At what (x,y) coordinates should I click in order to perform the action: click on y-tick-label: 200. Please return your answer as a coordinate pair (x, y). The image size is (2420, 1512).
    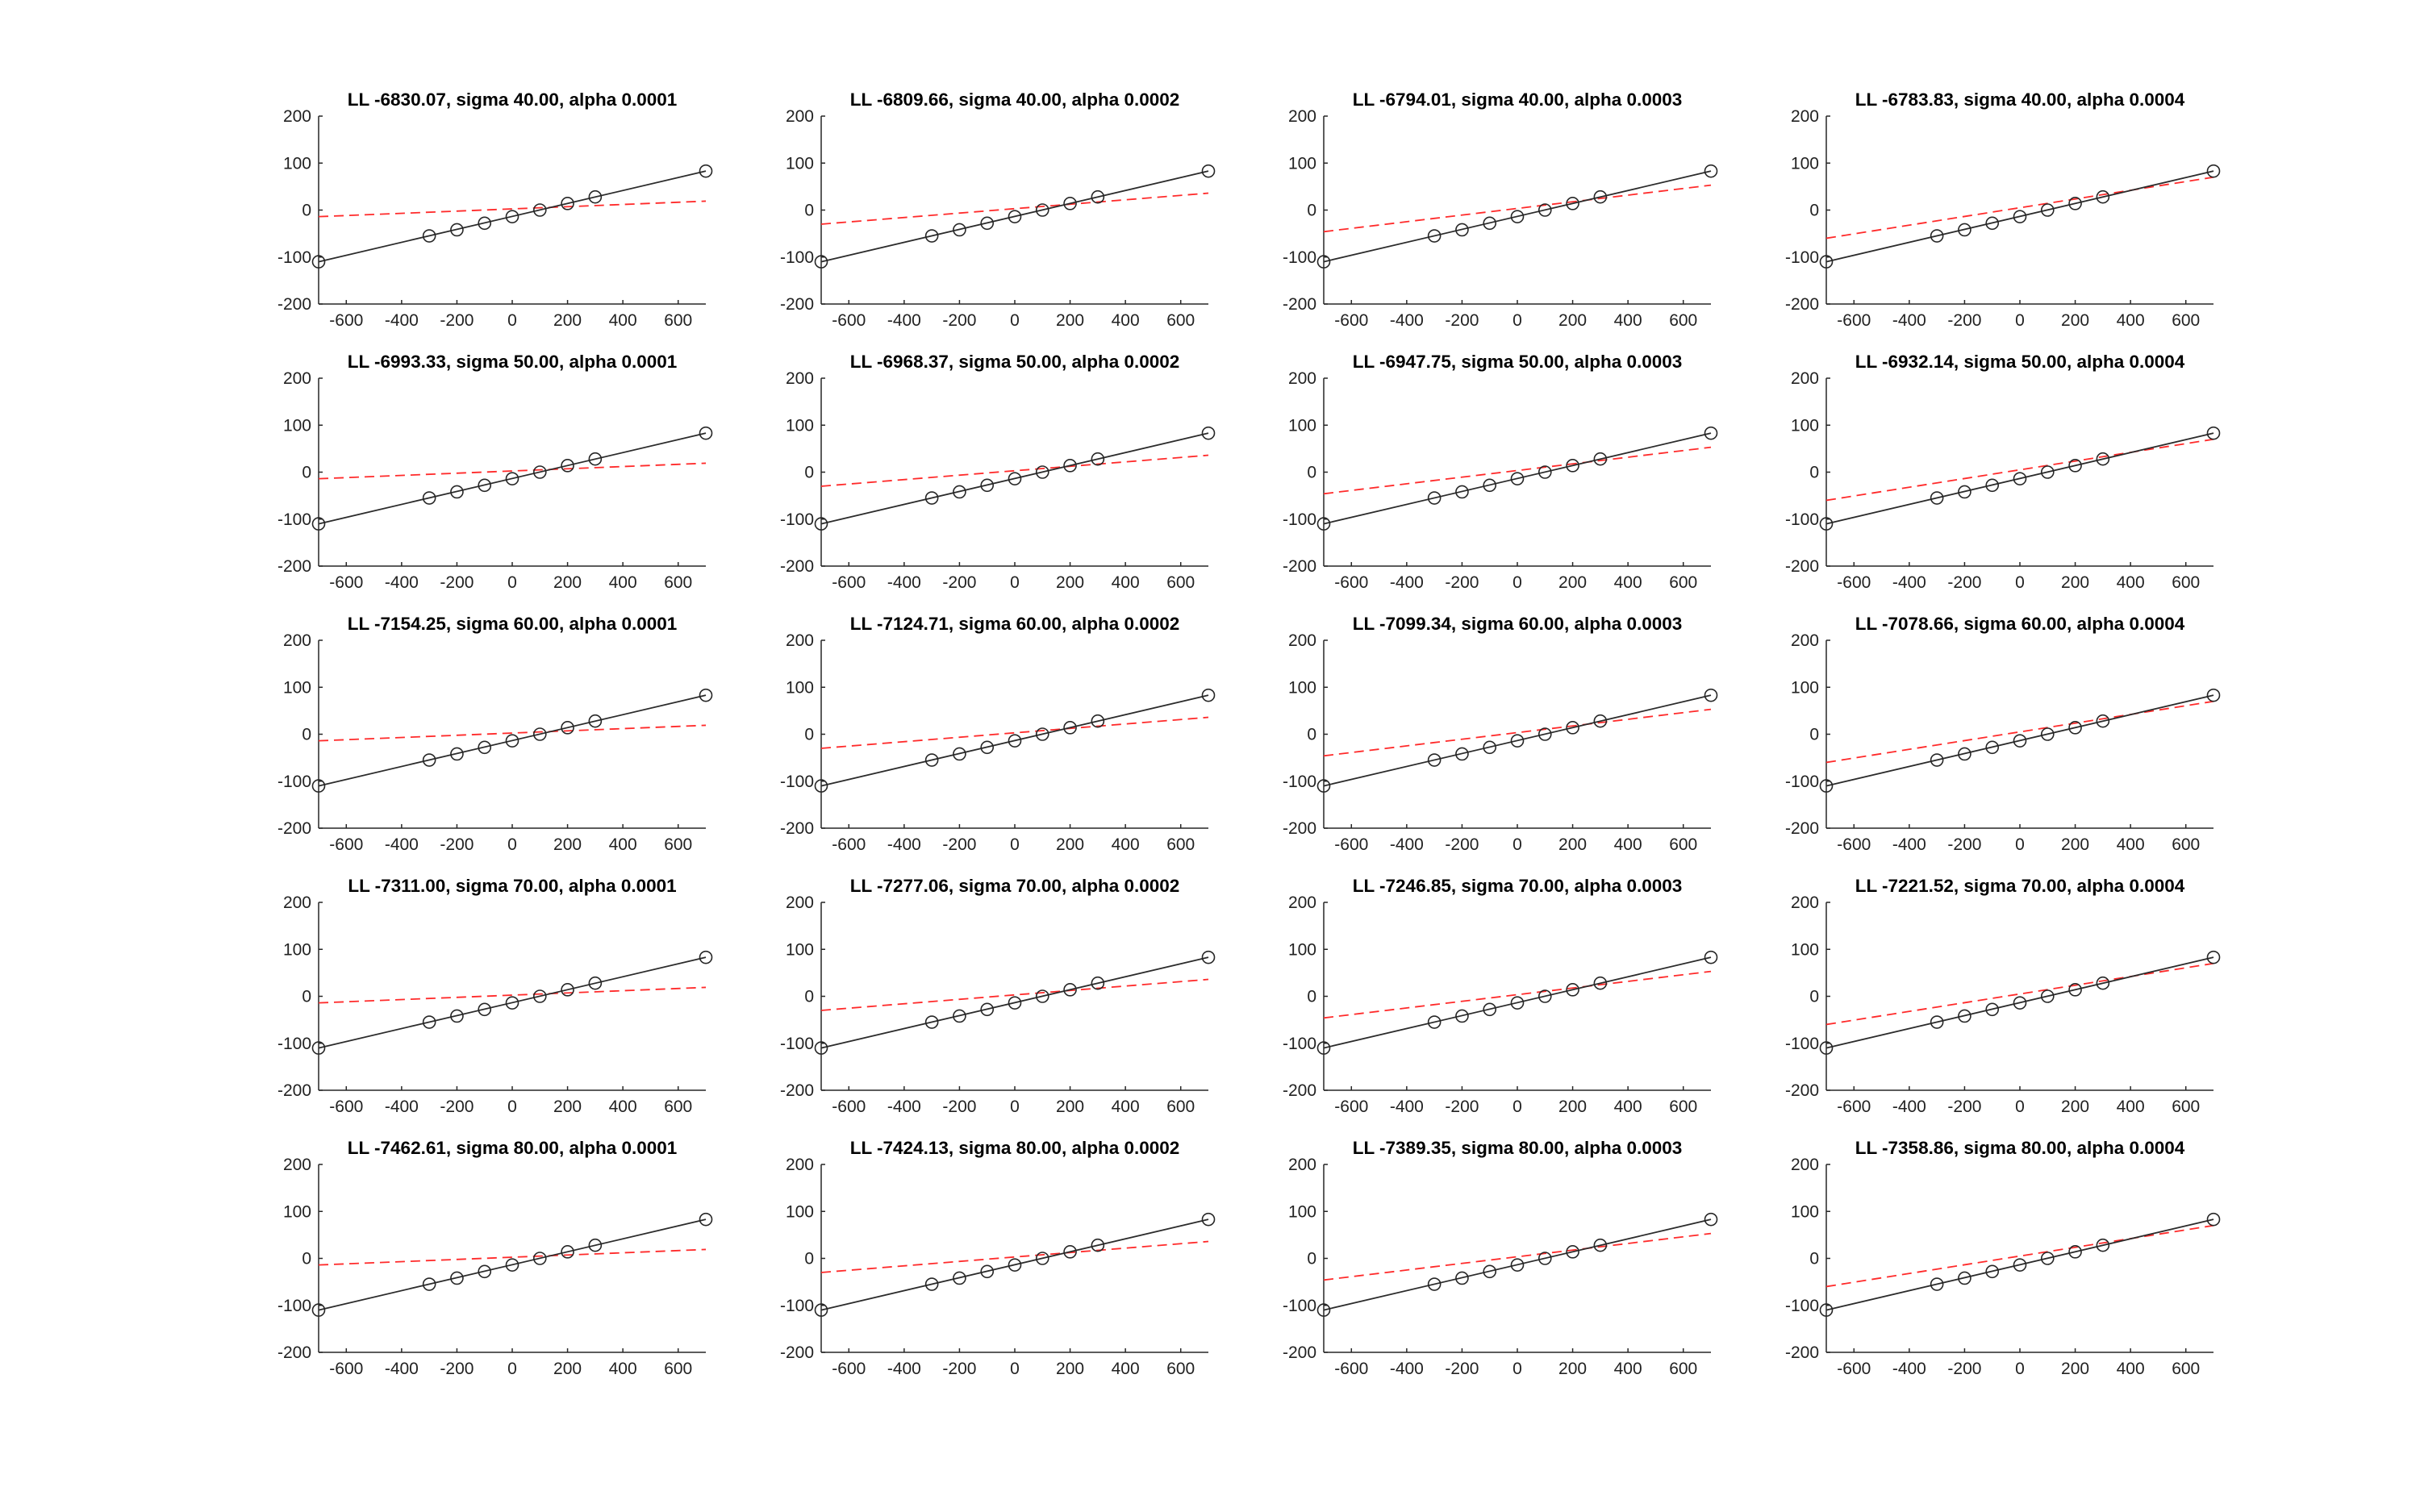
    Looking at the image, I should click on (297, 1165).